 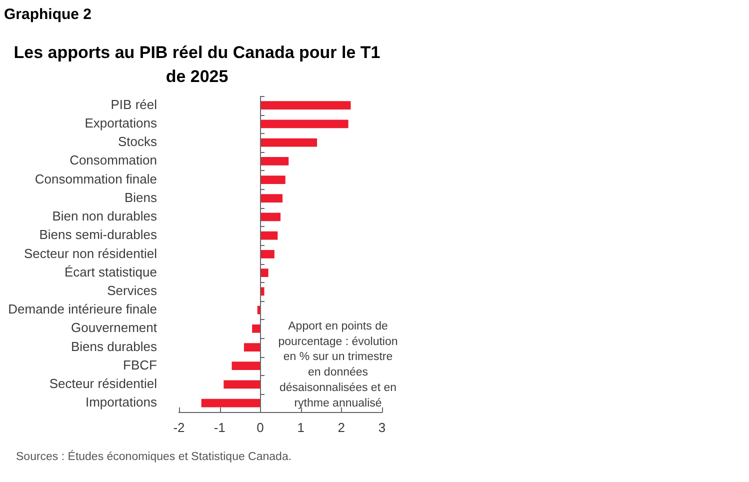 What do you see at coordinates (114, 346) in the screenshot?
I see `y-tick-label: Biens durables` at bounding box center [114, 346].